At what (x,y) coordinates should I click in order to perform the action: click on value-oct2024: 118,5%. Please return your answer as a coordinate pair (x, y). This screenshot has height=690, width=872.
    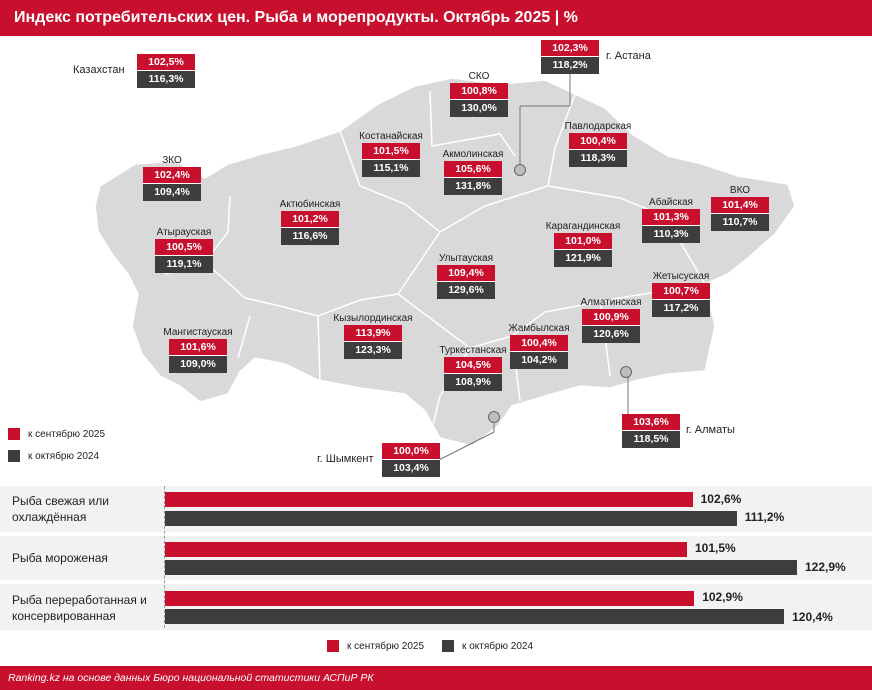
    Looking at the image, I should click on (651, 439).